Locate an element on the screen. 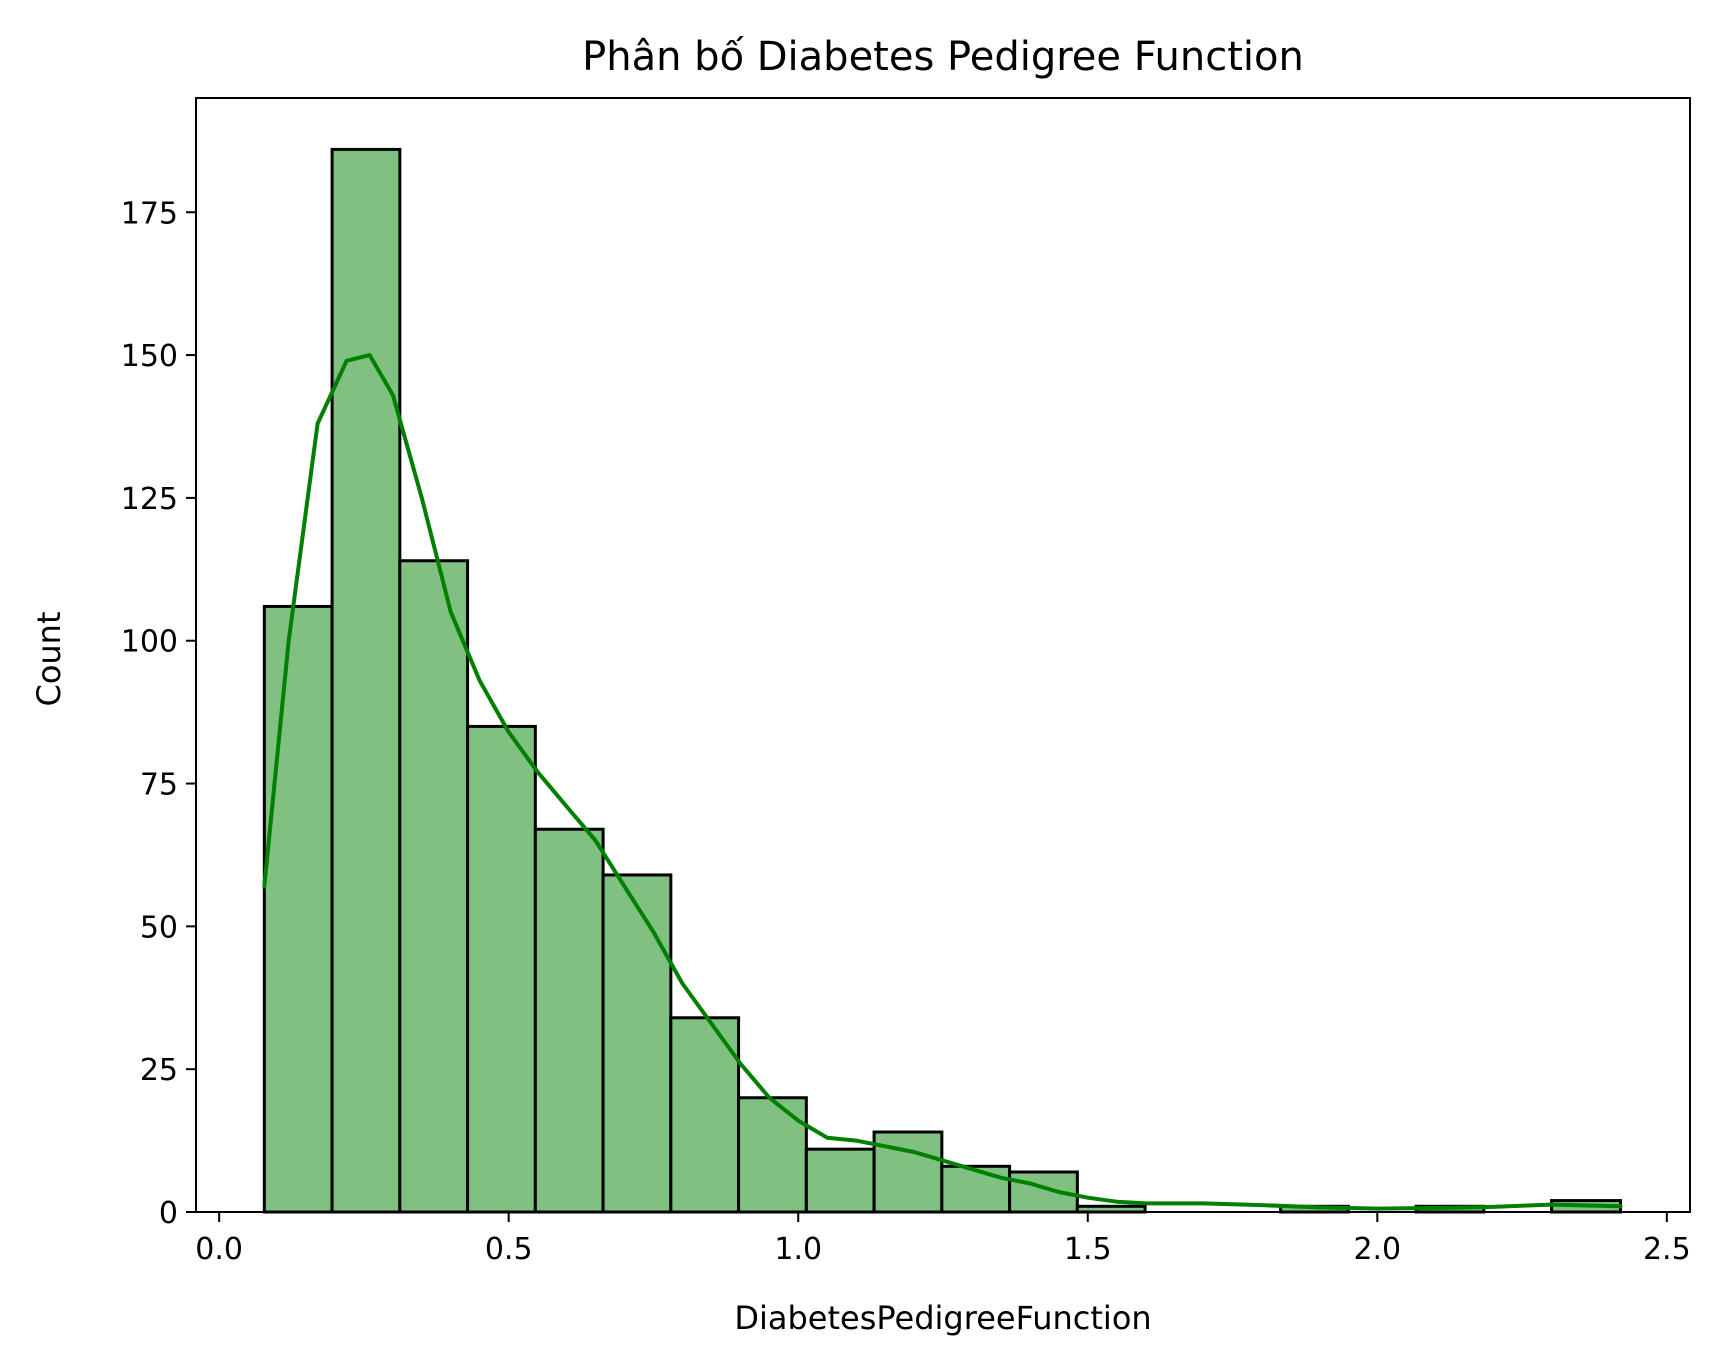  y-tick-label: 25 is located at coordinates (159, 1070).